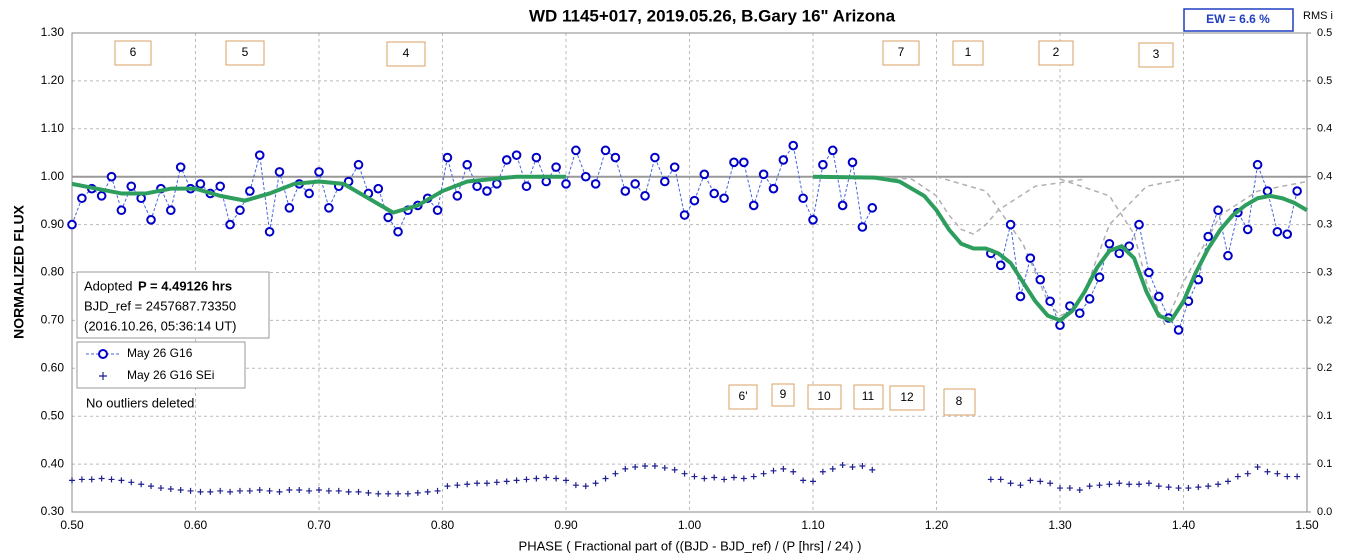 This screenshot has width=1354, height=559. I want to click on annotation: 12, so click(907, 397).